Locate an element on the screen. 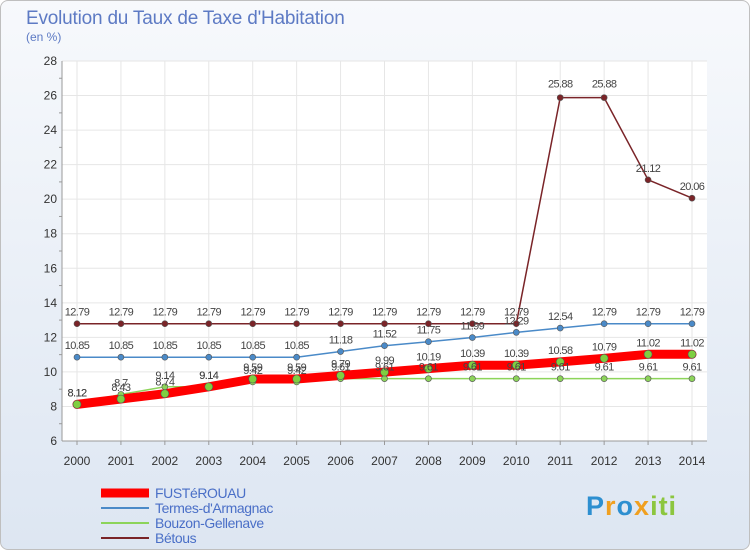  x-tick-label: 2011 is located at coordinates (560, 461).